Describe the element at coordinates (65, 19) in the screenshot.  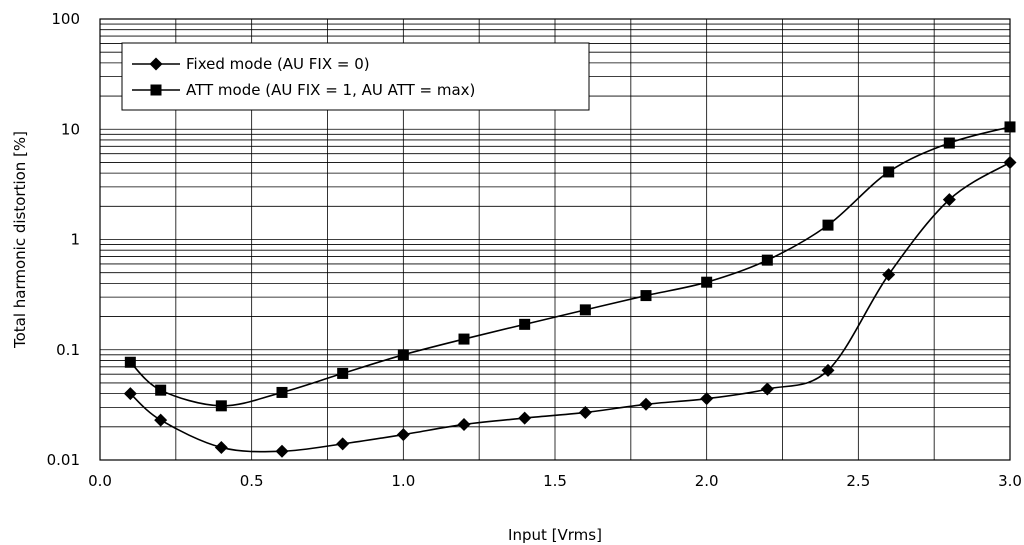
I see `y-tick-label: 100` at that location.